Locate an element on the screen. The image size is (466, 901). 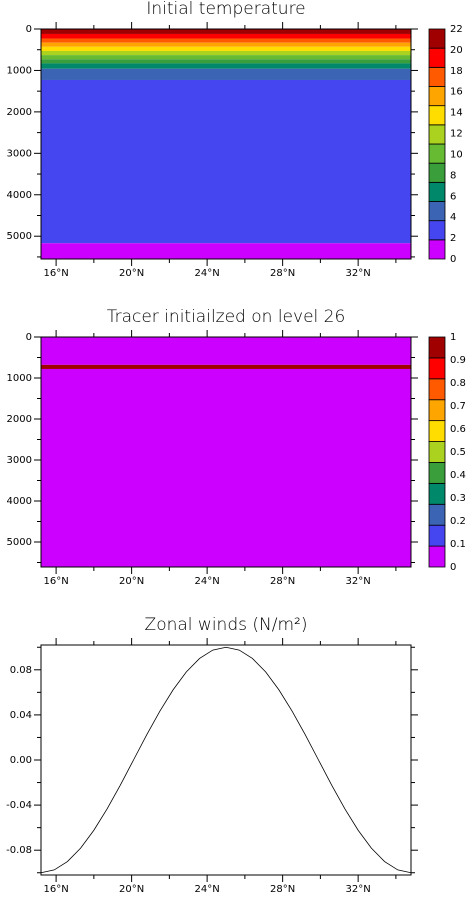
chart-title: Zonal winds (N/m²) is located at coordinates (226, 625).